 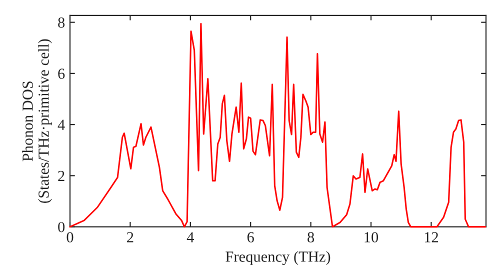 What do you see at coordinates (61, 22) in the screenshot?
I see `y-tick-label: 8` at bounding box center [61, 22].